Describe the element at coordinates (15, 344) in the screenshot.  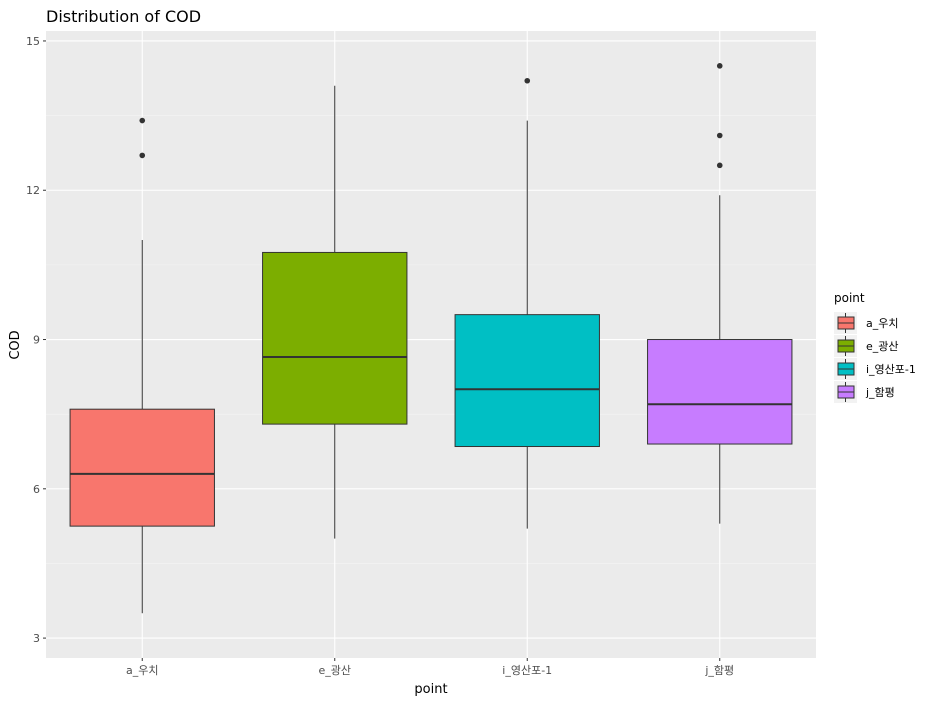
I see `y-axis-title: COD` at that location.